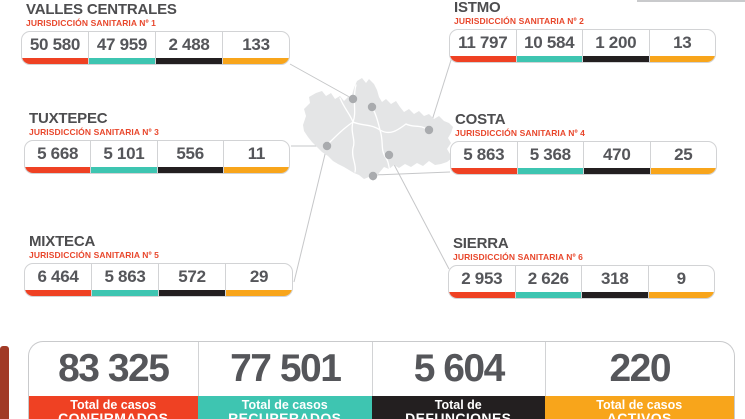 The width and height of the screenshot is (745, 419). Describe the element at coordinates (113, 414) in the screenshot. I see `label-line2: CONFIRMADOS` at that location.